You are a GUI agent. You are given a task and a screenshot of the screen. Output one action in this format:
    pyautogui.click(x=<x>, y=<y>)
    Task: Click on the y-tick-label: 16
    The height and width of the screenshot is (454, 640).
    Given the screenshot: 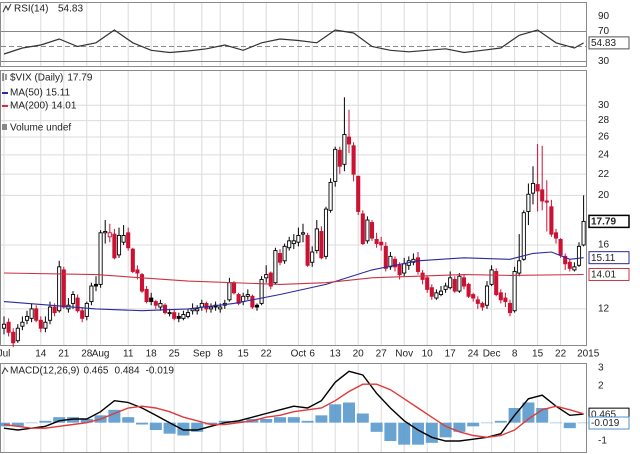 What is the action you would take?
    pyautogui.click(x=604, y=245)
    